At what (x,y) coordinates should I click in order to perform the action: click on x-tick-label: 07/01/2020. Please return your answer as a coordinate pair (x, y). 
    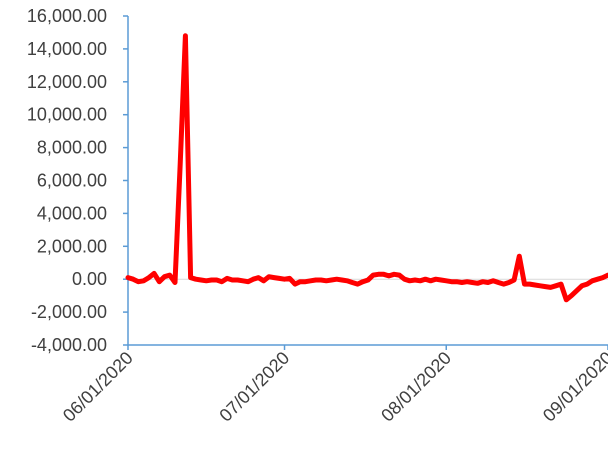
    Looking at the image, I should click on (255, 387).